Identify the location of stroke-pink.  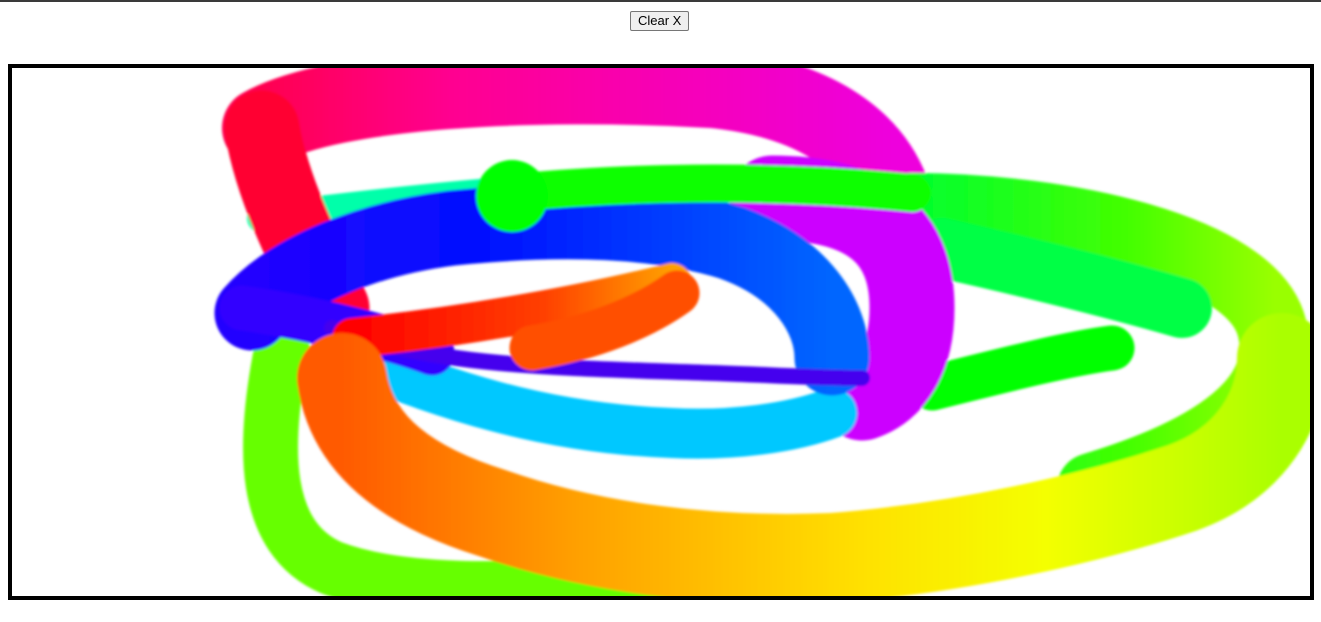
(577, 153).